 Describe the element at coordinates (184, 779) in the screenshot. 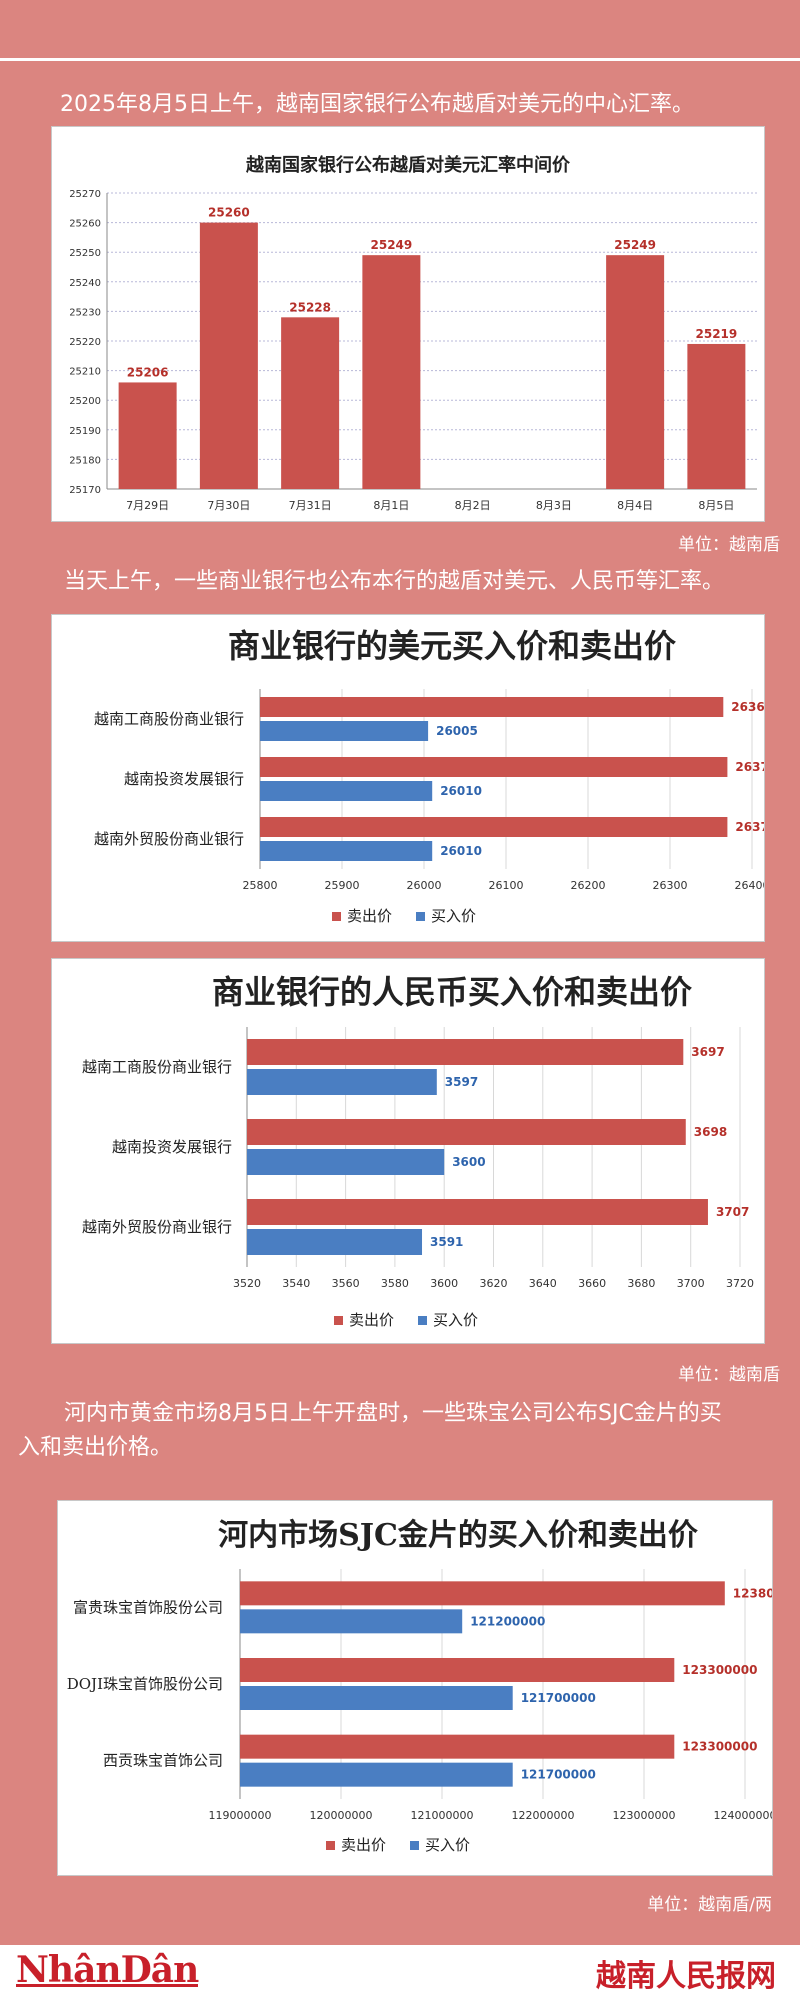

I see `category-label: 越南投资发展银行` at that location.